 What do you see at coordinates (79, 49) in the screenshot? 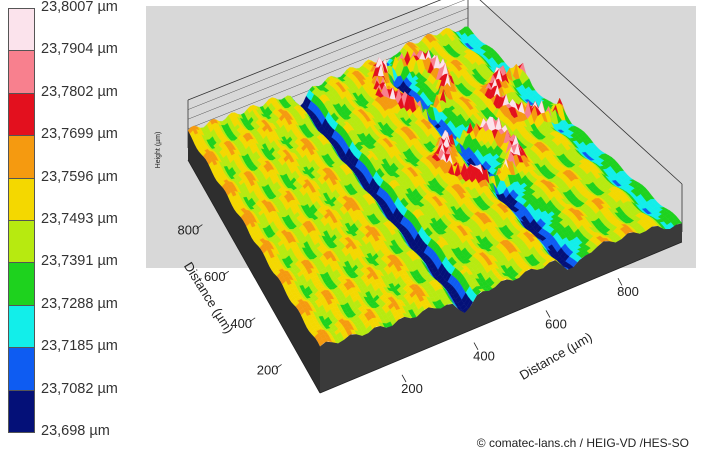
I see `colorbar-tick-label: 23,7904 µm` at bounding box center [79, 49].